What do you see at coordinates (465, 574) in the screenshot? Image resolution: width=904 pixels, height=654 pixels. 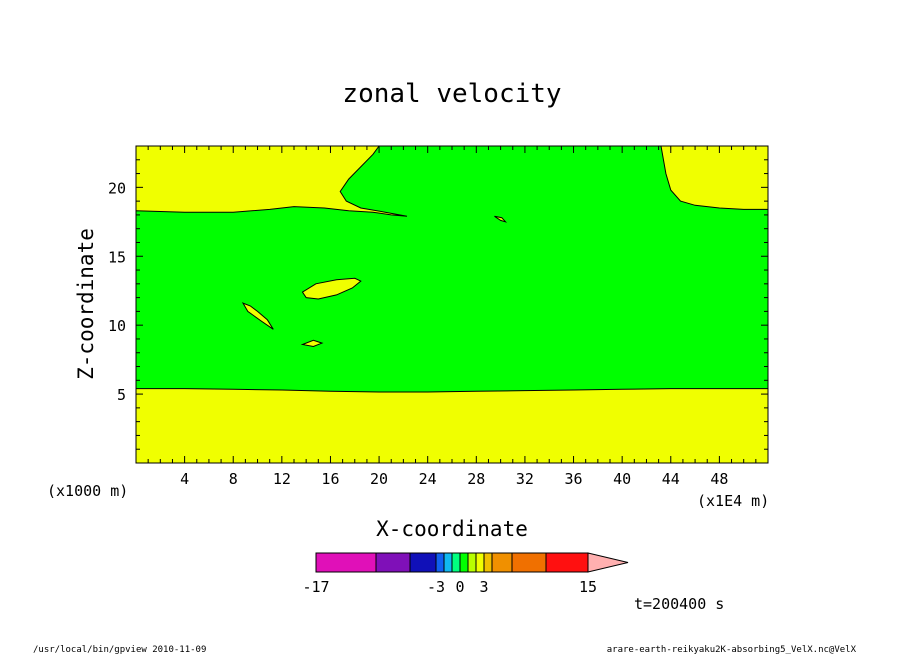 I see `colorbar: -17 -3 0 3 15` at bounding box center [465, 574].